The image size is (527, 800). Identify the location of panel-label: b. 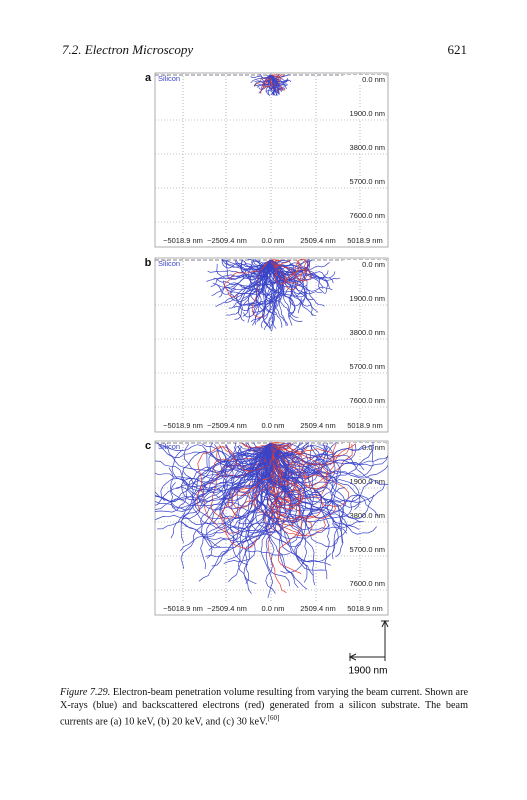
(148, 263).